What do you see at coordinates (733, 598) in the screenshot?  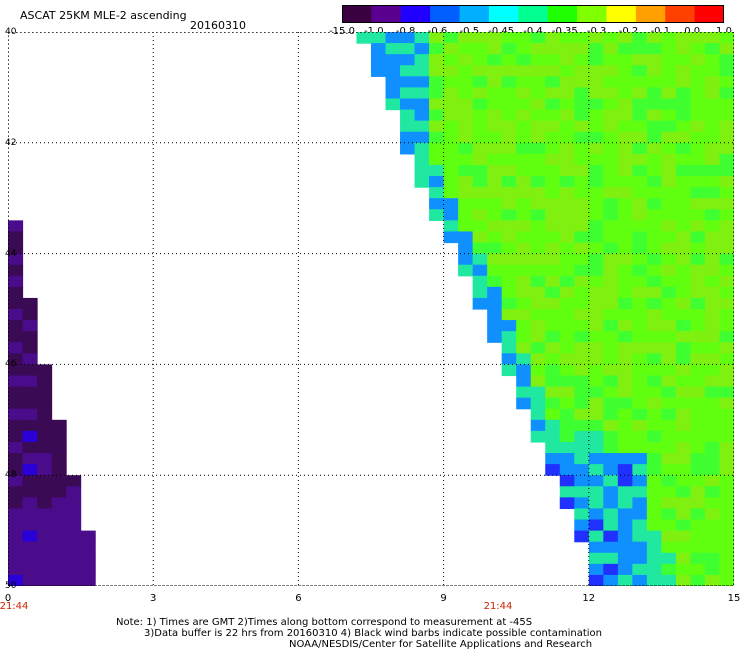 I see `x-tick-label: 15` at bounding box center [733, 598].